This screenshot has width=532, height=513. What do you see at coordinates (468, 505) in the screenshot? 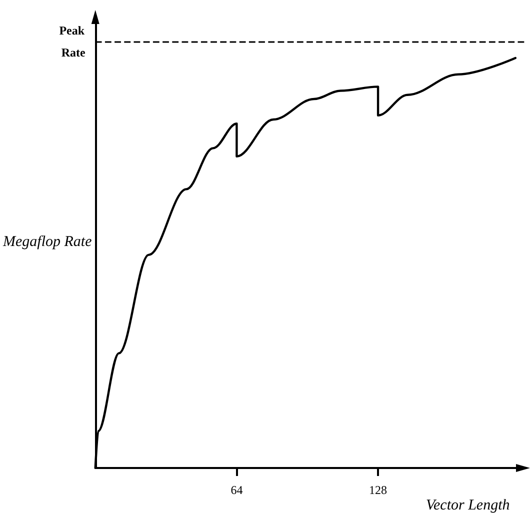
I see `x-axis-title: Vector Length` at bounding box center [468, 505].